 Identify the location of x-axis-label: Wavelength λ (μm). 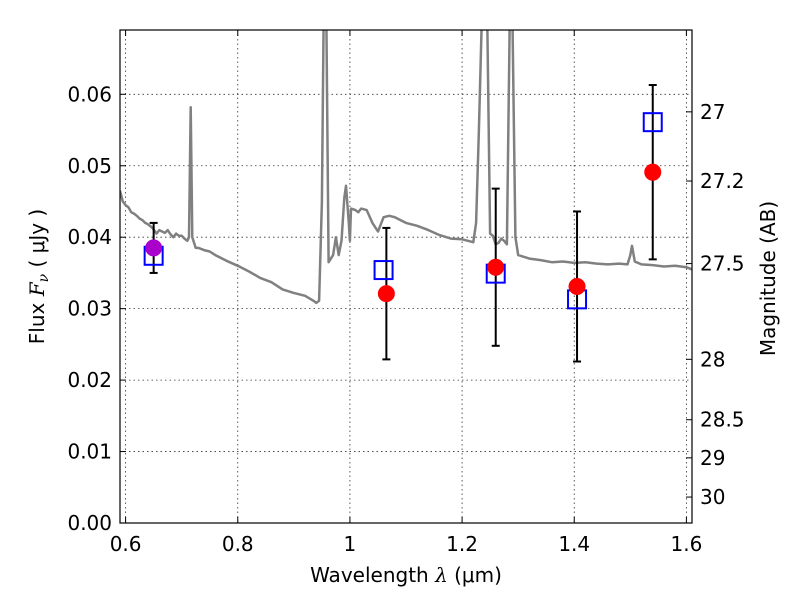
(406, 575).